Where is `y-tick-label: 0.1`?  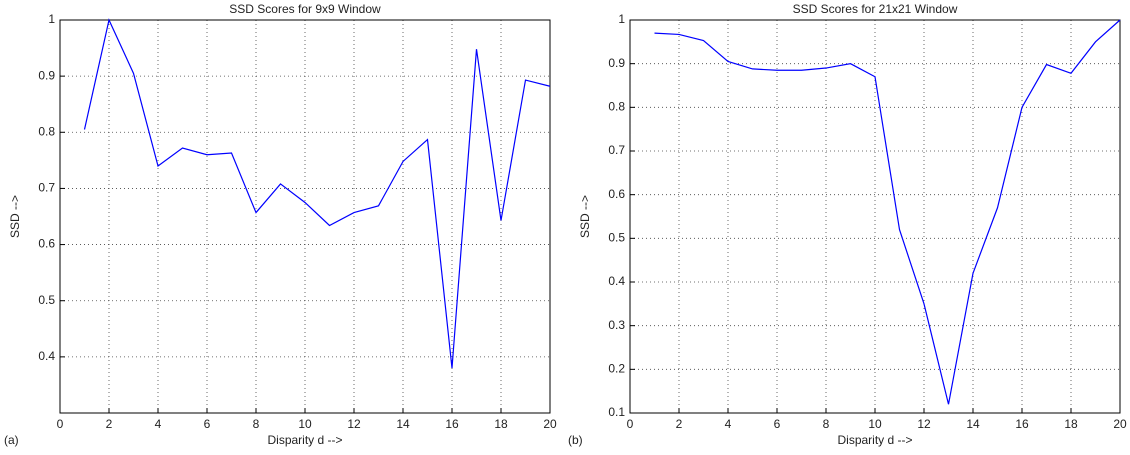 y-tick-label: 0.1 is located at coordinates (616, 412).